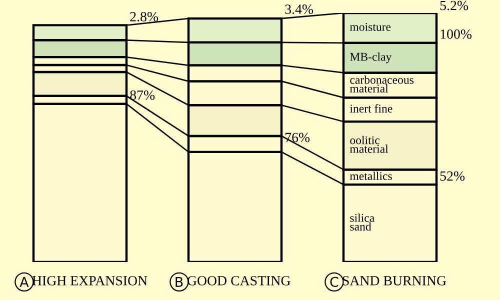 This screenshot has height=300, width=500. I want to click on series-label: moisture, so click(370, 26).